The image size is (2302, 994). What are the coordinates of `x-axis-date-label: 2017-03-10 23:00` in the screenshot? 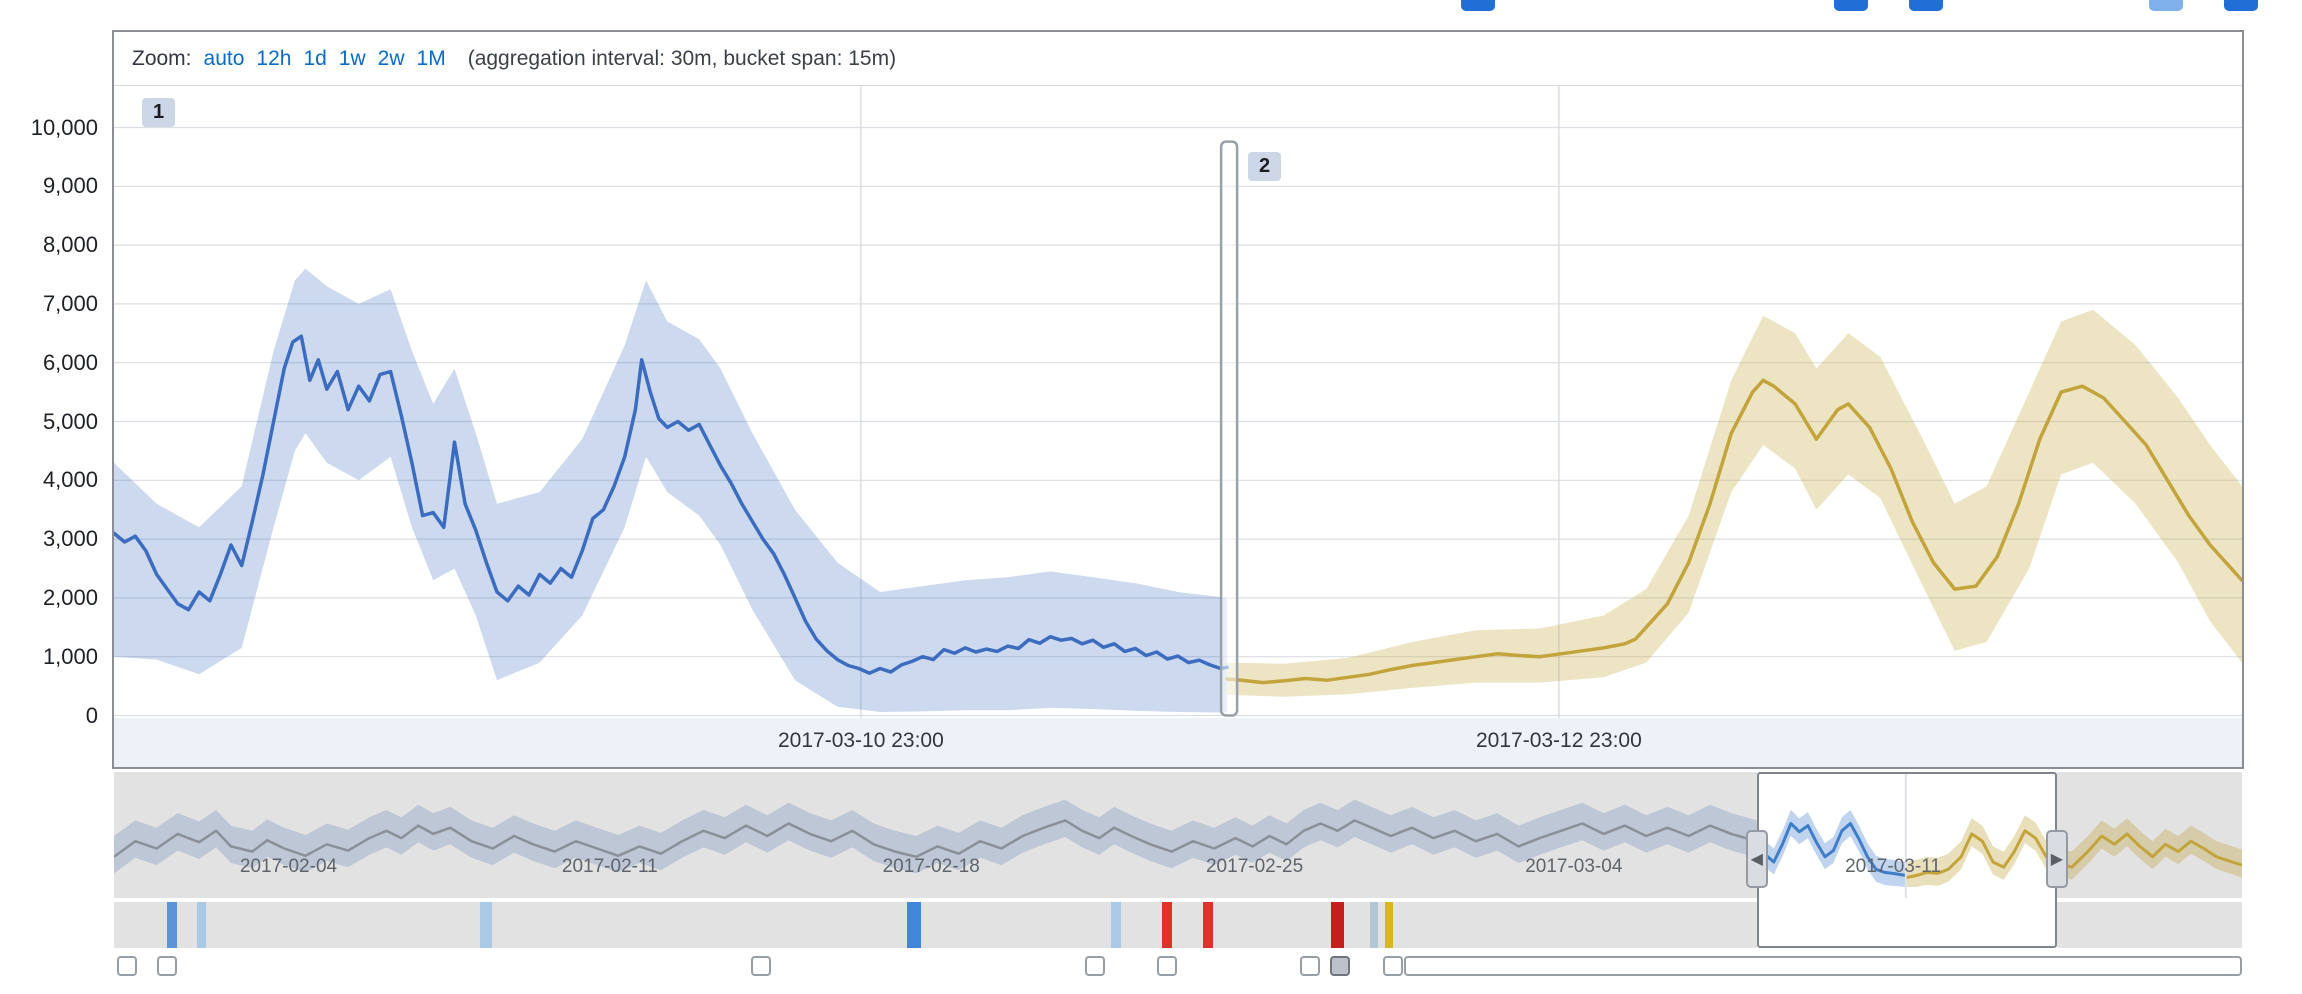 It's located at (860, 740).